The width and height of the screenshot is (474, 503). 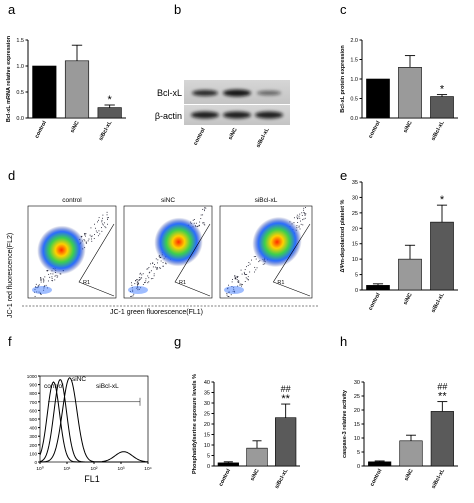 I want to click on significance-marker-secondary: ##, so click(x=286, y=389).